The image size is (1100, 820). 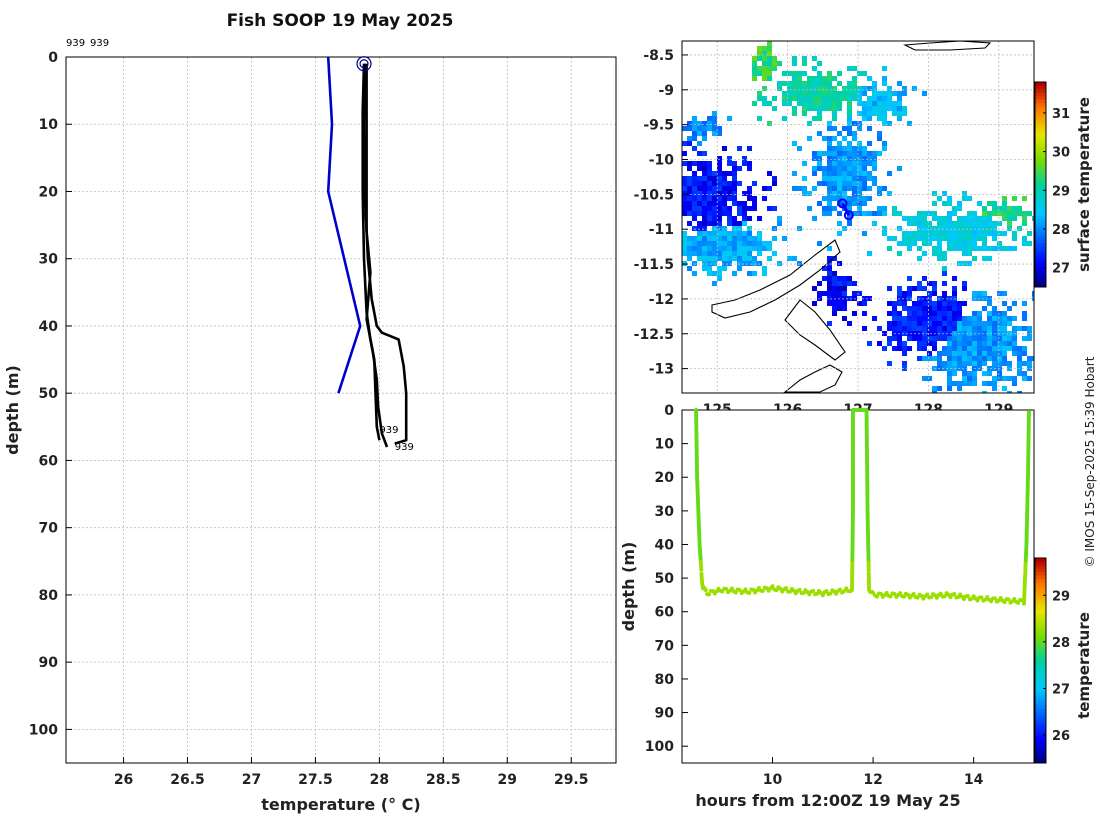 What do you see at coordinates (661, 230) in the screenshot?
I see `map-y-tick-label: -11` at bounding box center [661, 230].